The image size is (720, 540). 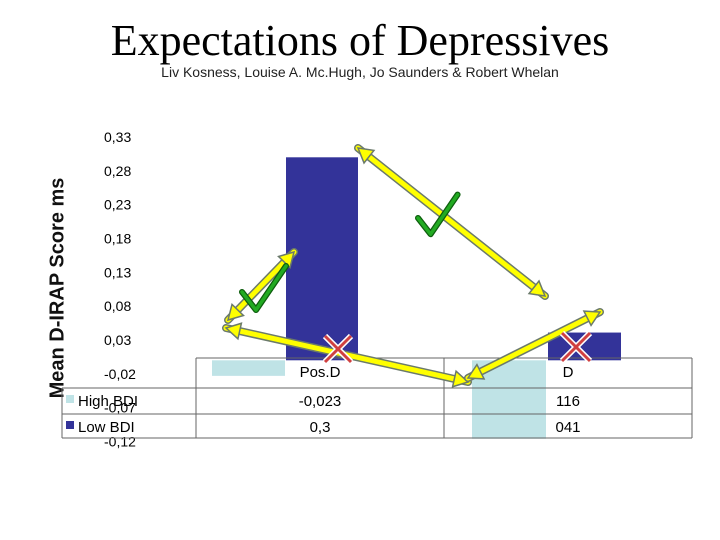 I want to click on slide-title: Expectations of Depressives, so click(x=360, y=40).